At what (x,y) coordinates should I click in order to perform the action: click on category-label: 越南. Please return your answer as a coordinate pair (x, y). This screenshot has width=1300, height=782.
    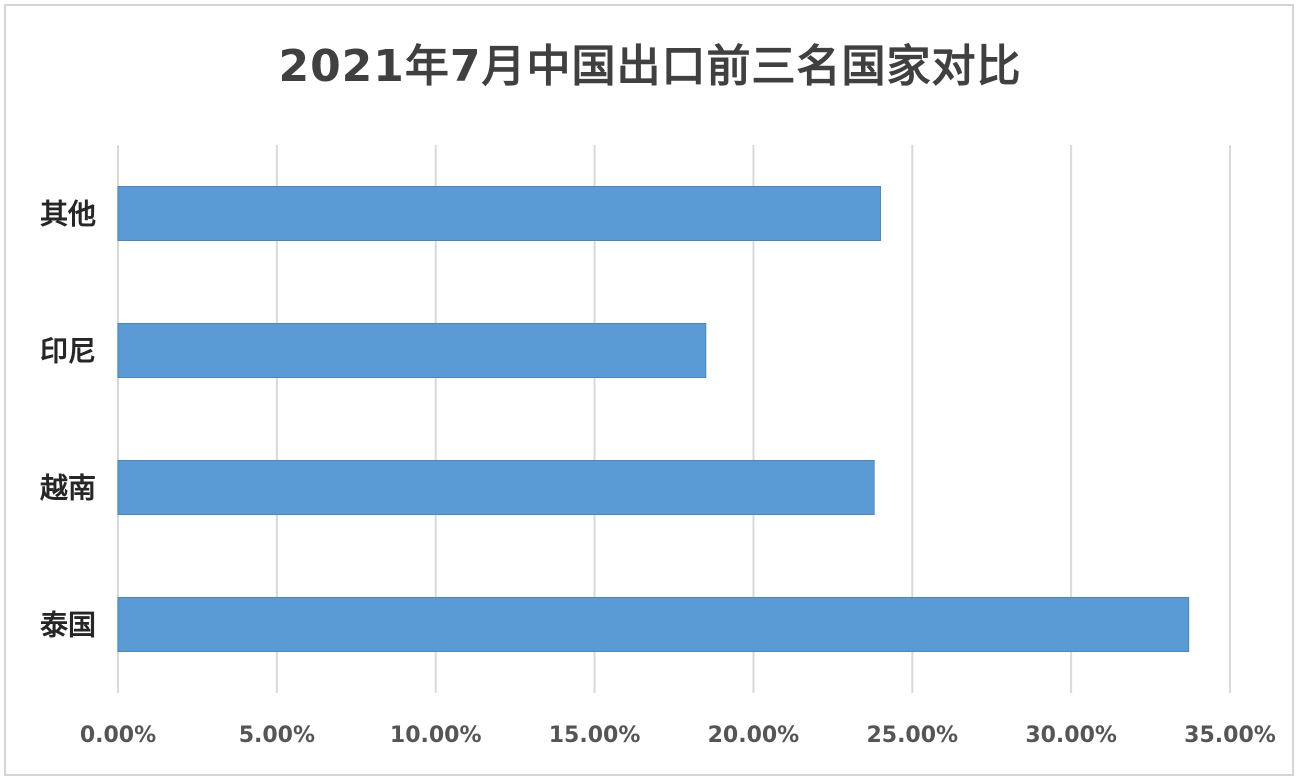
    Looking at the image, I should click on (68, 488).